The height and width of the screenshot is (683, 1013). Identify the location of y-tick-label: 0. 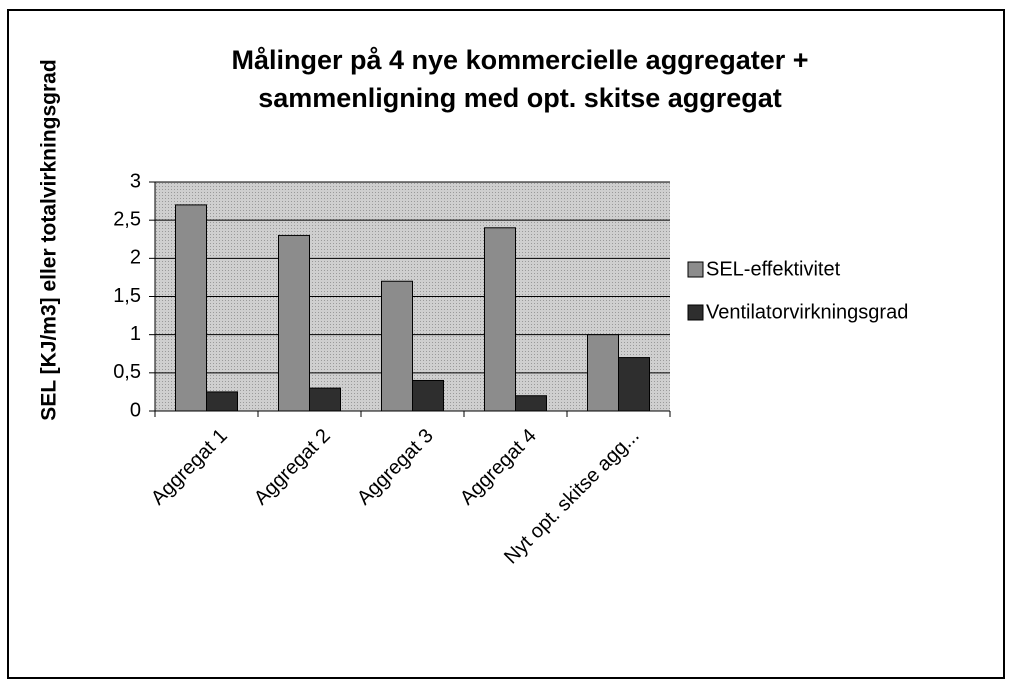
(135, 410).